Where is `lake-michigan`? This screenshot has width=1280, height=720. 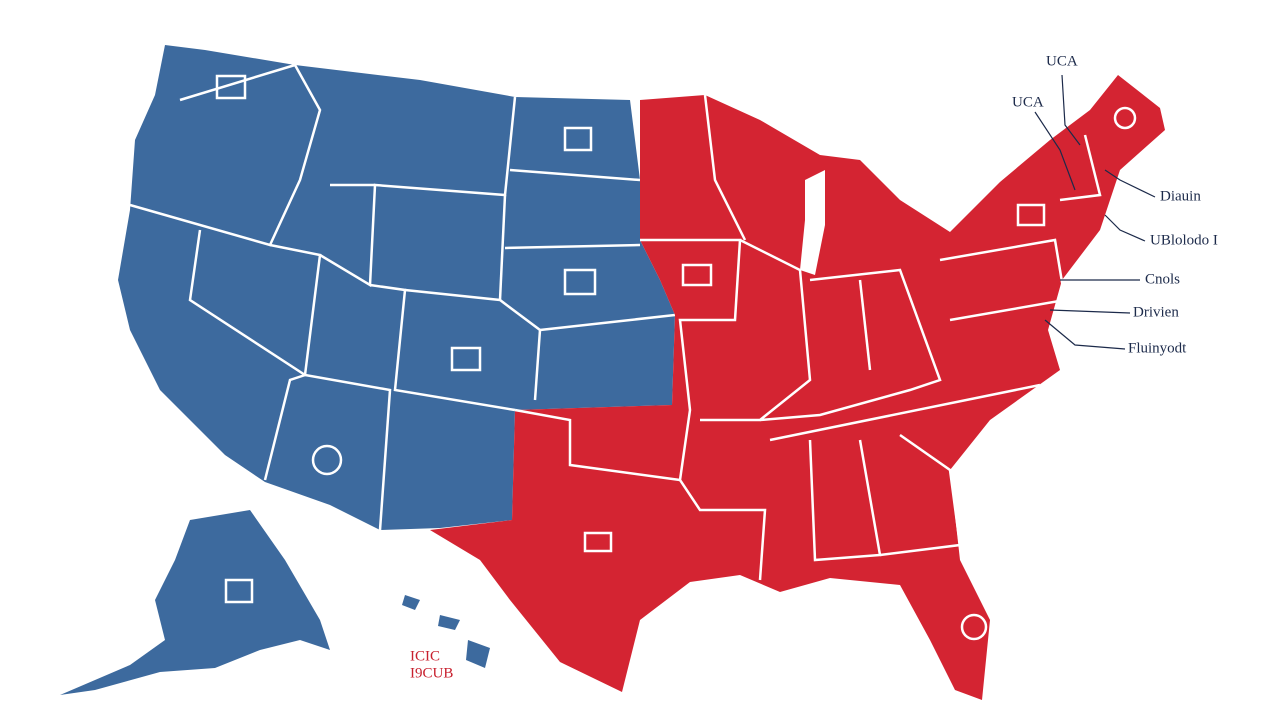
lake-michigan is located at coordinates (812, 222).